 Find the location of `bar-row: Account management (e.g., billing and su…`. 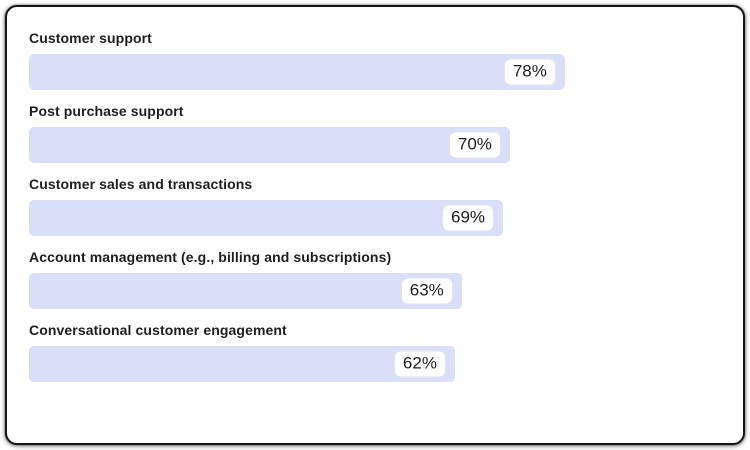

bar-row: Account management (e.g., billing and su… is located at coordinates (372, 279).